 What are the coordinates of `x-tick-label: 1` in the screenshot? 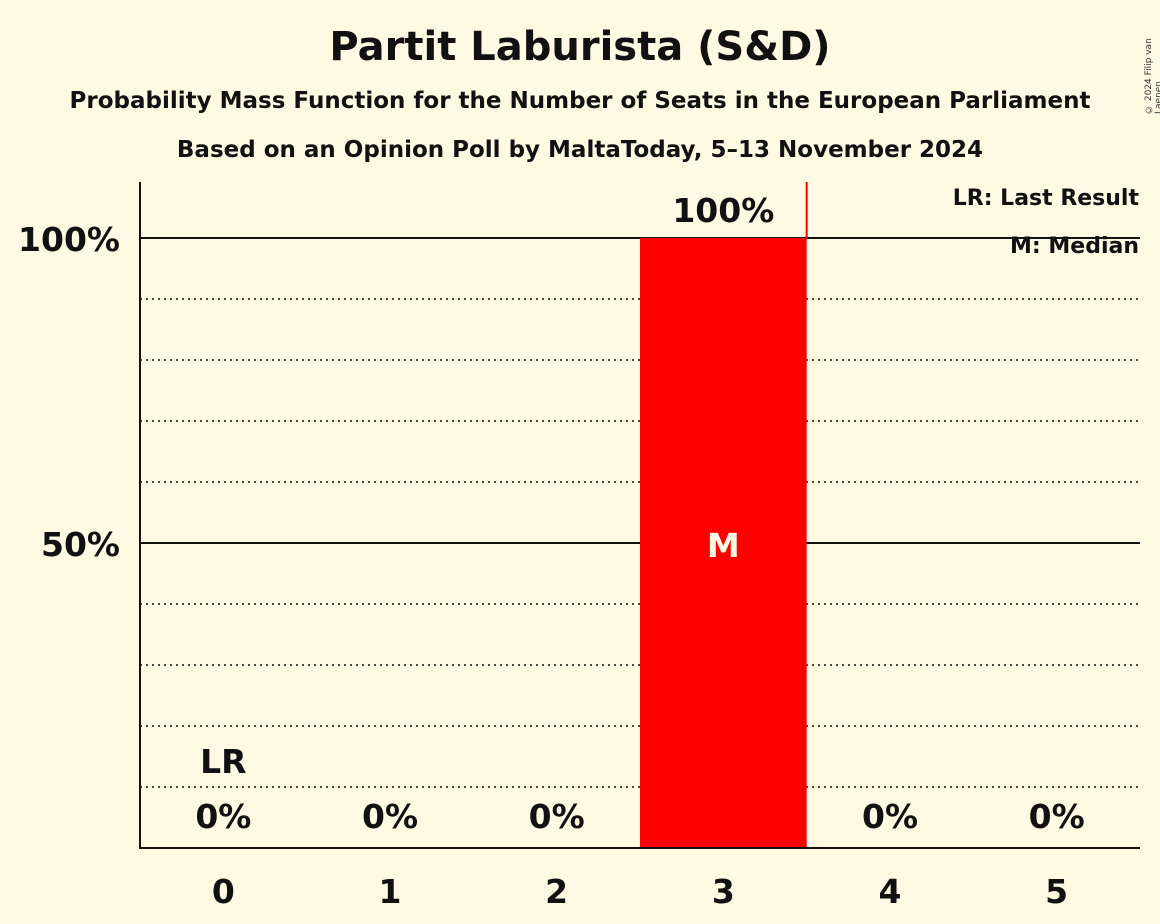 It's located at (390, 891).